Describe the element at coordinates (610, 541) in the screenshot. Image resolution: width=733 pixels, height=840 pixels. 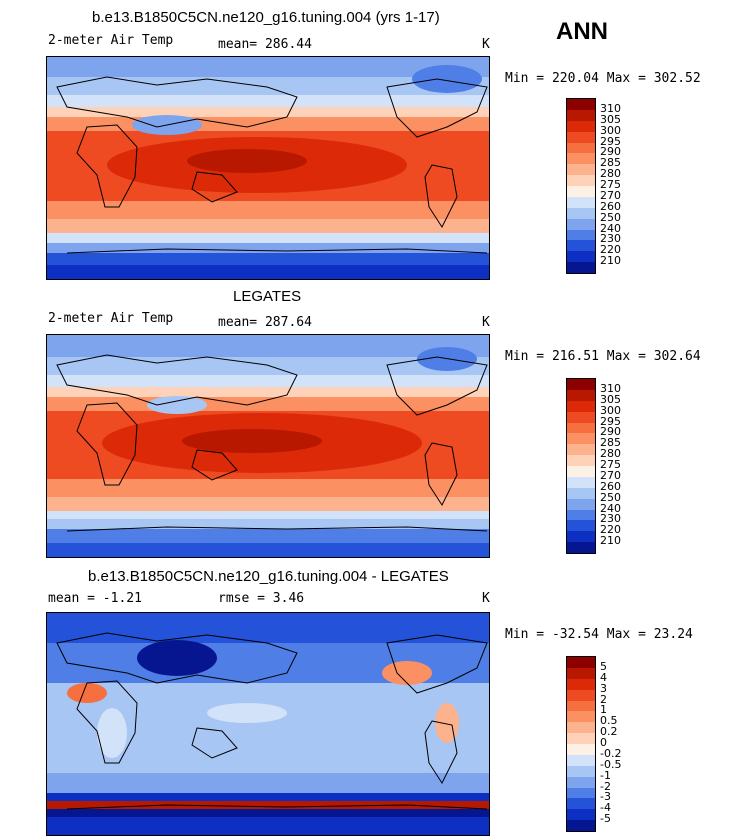
I see `panel2-tick: 210` at that location.